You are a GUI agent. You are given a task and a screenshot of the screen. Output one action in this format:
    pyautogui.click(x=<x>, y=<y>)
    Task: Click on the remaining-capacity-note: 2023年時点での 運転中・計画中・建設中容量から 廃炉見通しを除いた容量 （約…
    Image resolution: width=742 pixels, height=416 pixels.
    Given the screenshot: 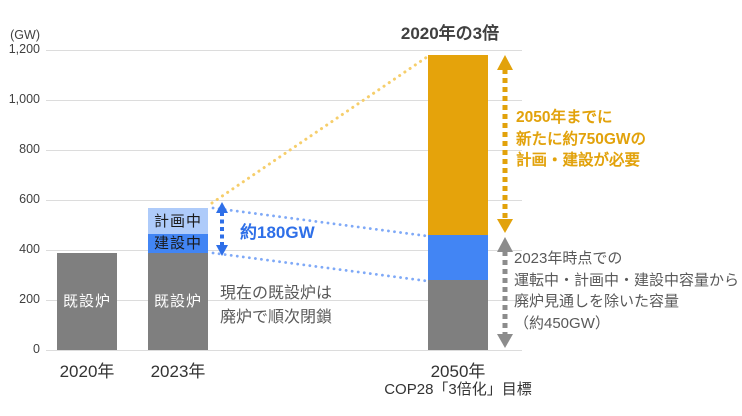 What is the action you would take?
    pyautogui.click(x=626, y=291)
    